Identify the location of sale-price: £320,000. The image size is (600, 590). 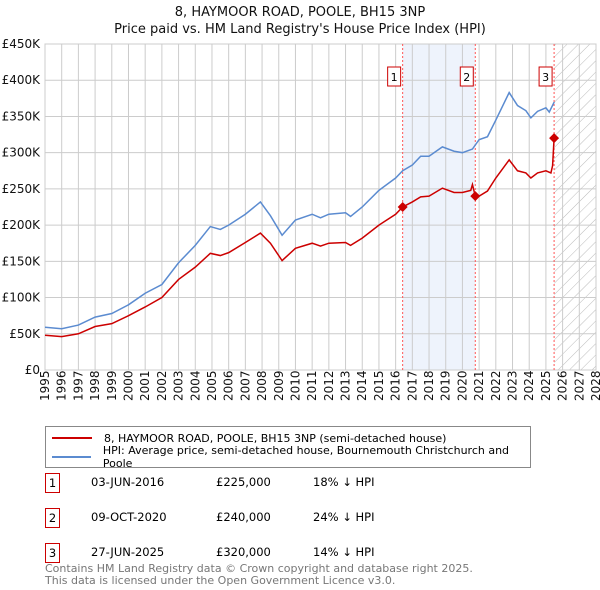
(243, 552).